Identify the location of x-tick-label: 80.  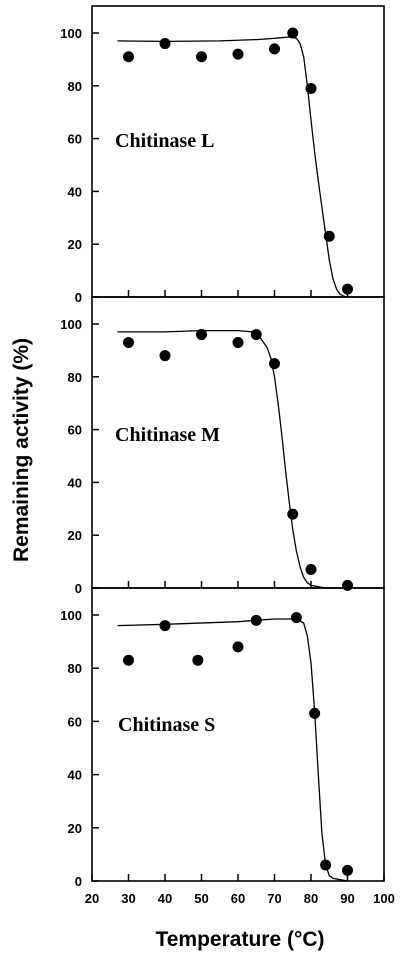
(311, 898).